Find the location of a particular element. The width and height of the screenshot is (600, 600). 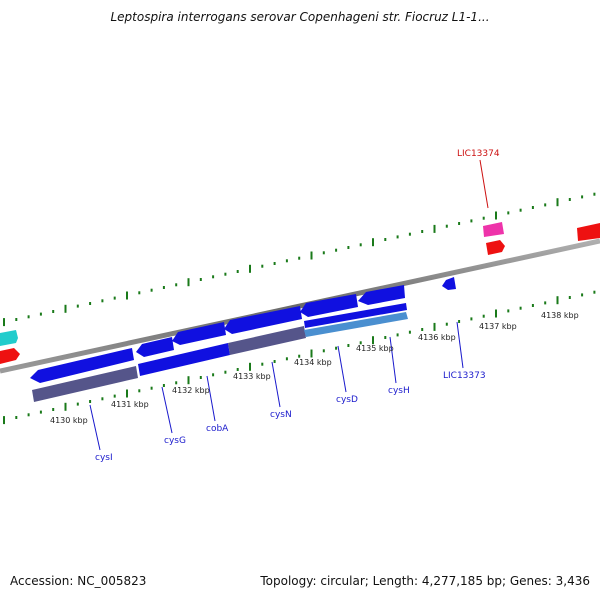

cds-cysI is located at coordinates (82, 365).